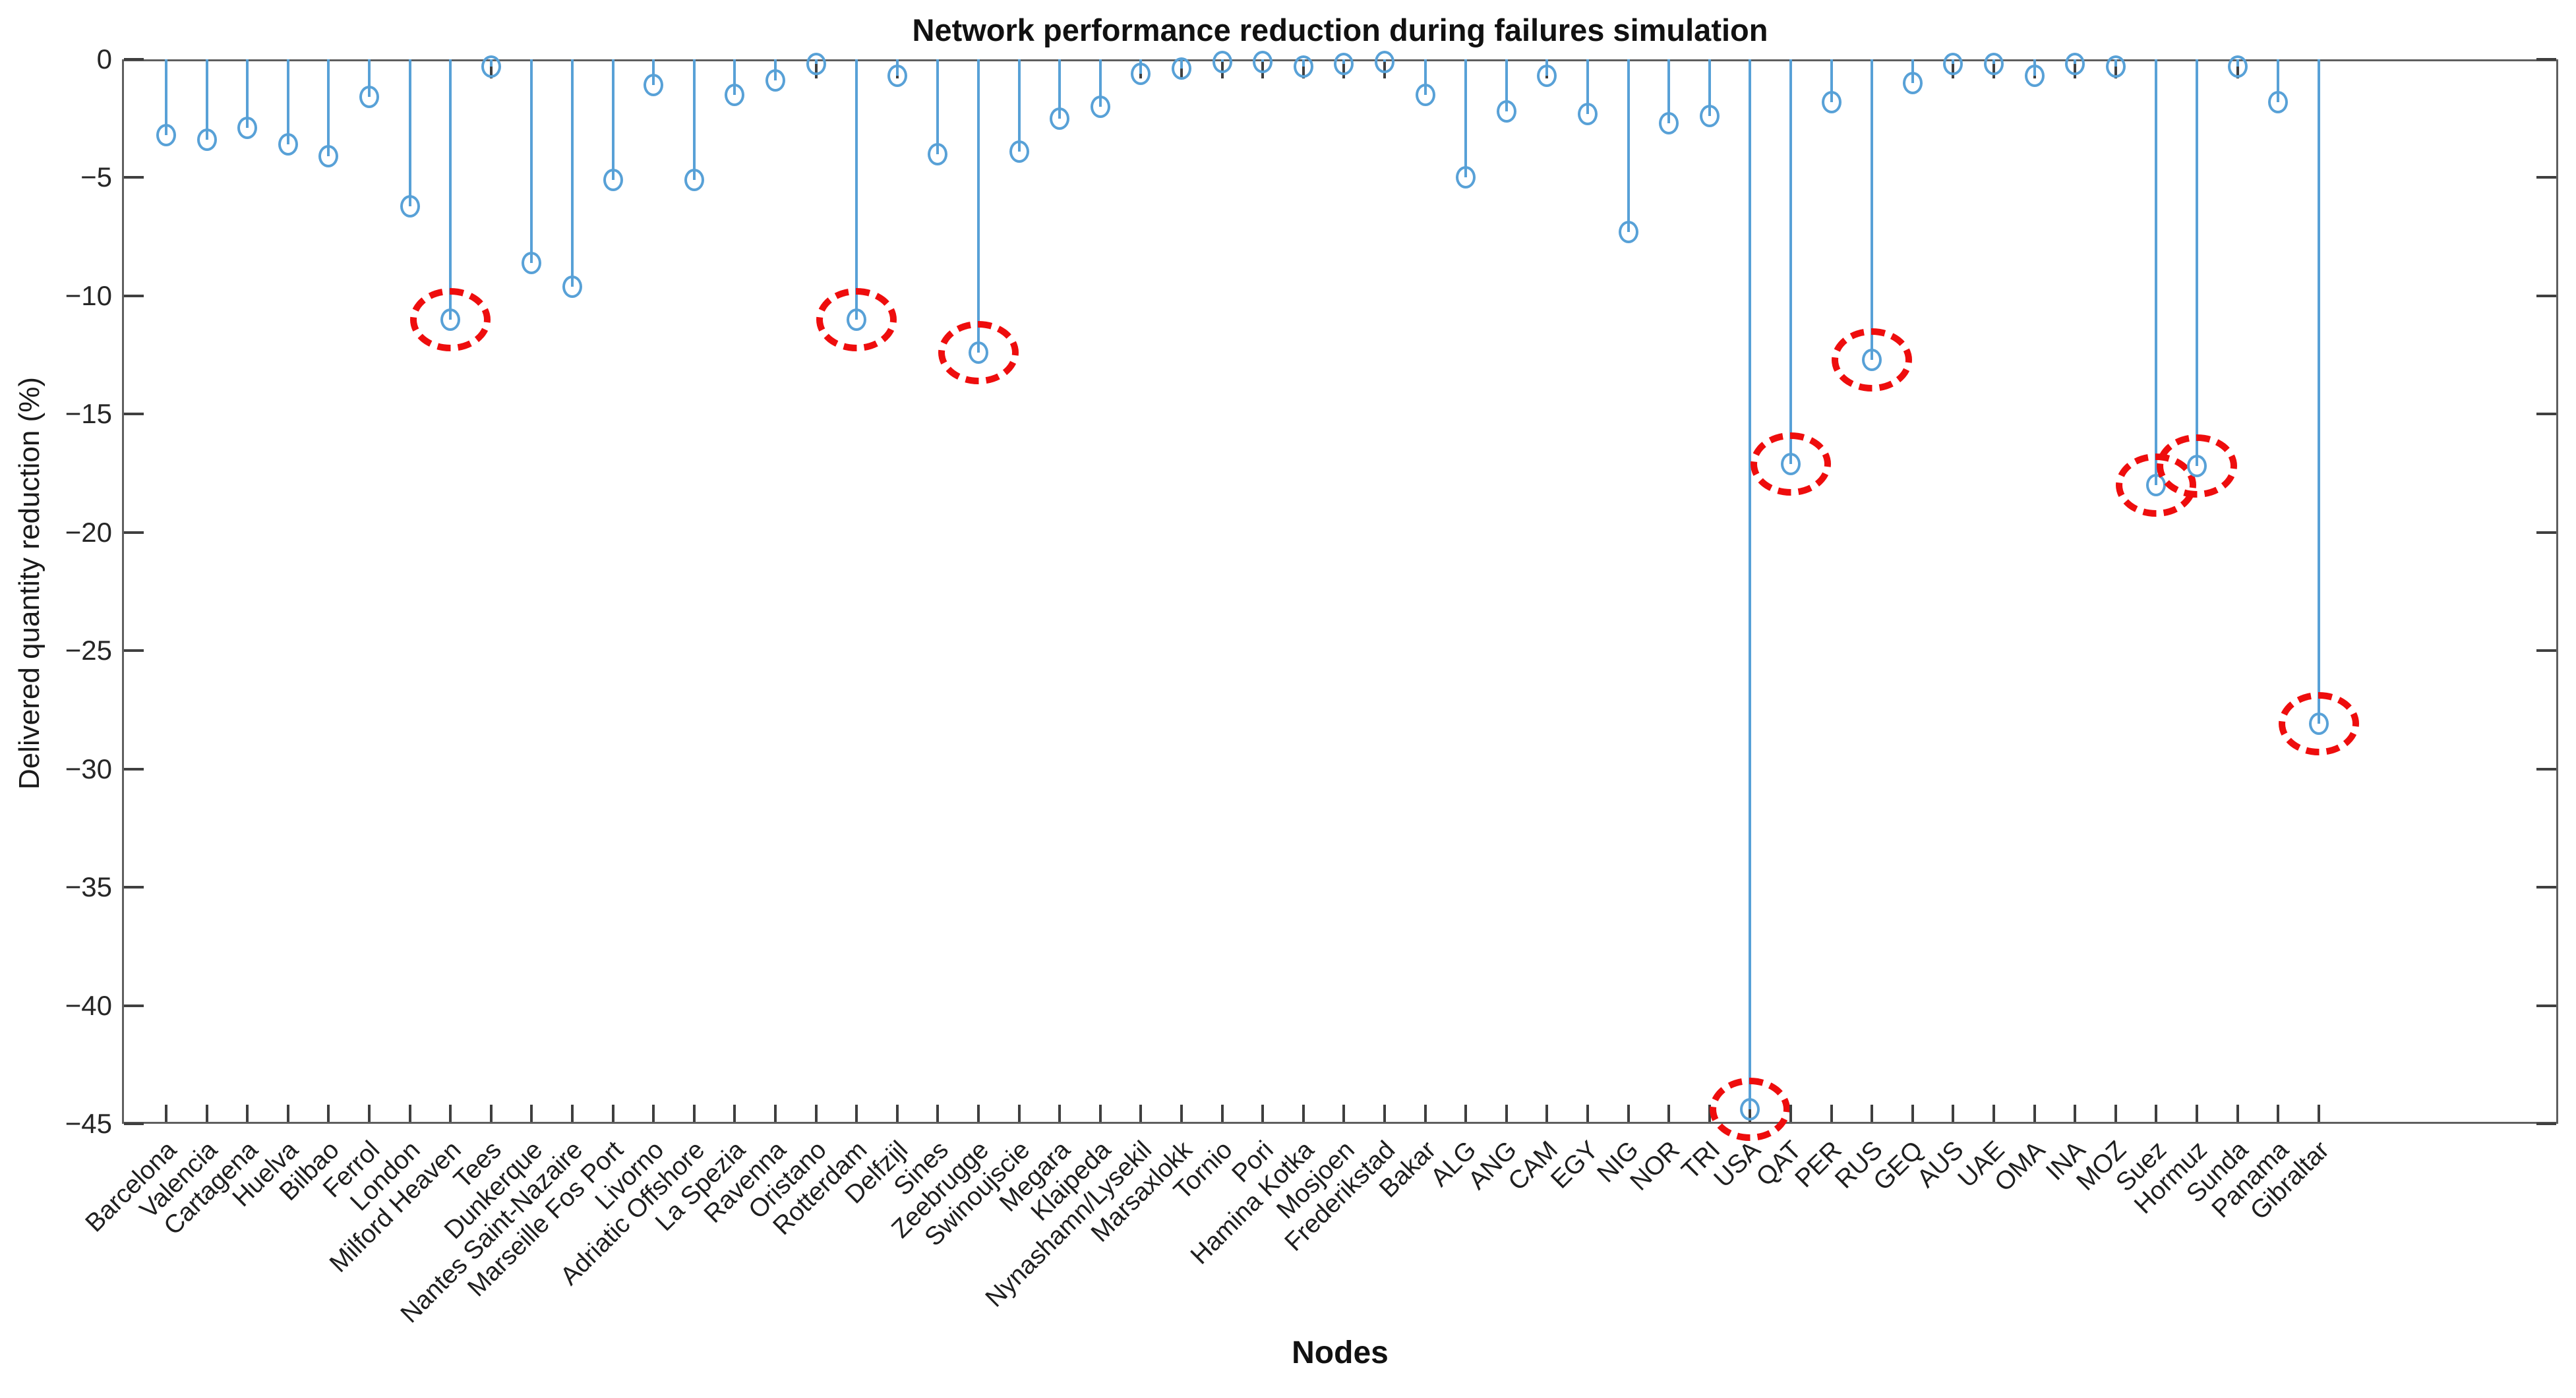 Image resolution: width=2576 pixels, height=1398 pixels. What do you see at coordinates (88, 1123) in the screenshot?
I see `y-tick-label: −45` at bounding box center [88, 1123].